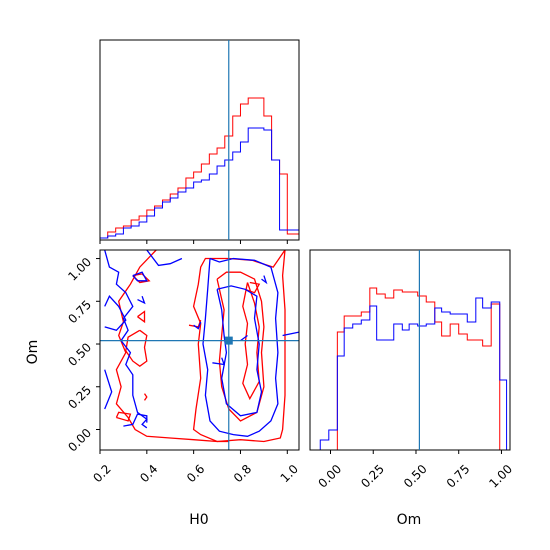 The image size is (550, 550). Describe the element at coordinates (409, 520) in the screenshot. I see `xlabel-Om: Om` at that location.